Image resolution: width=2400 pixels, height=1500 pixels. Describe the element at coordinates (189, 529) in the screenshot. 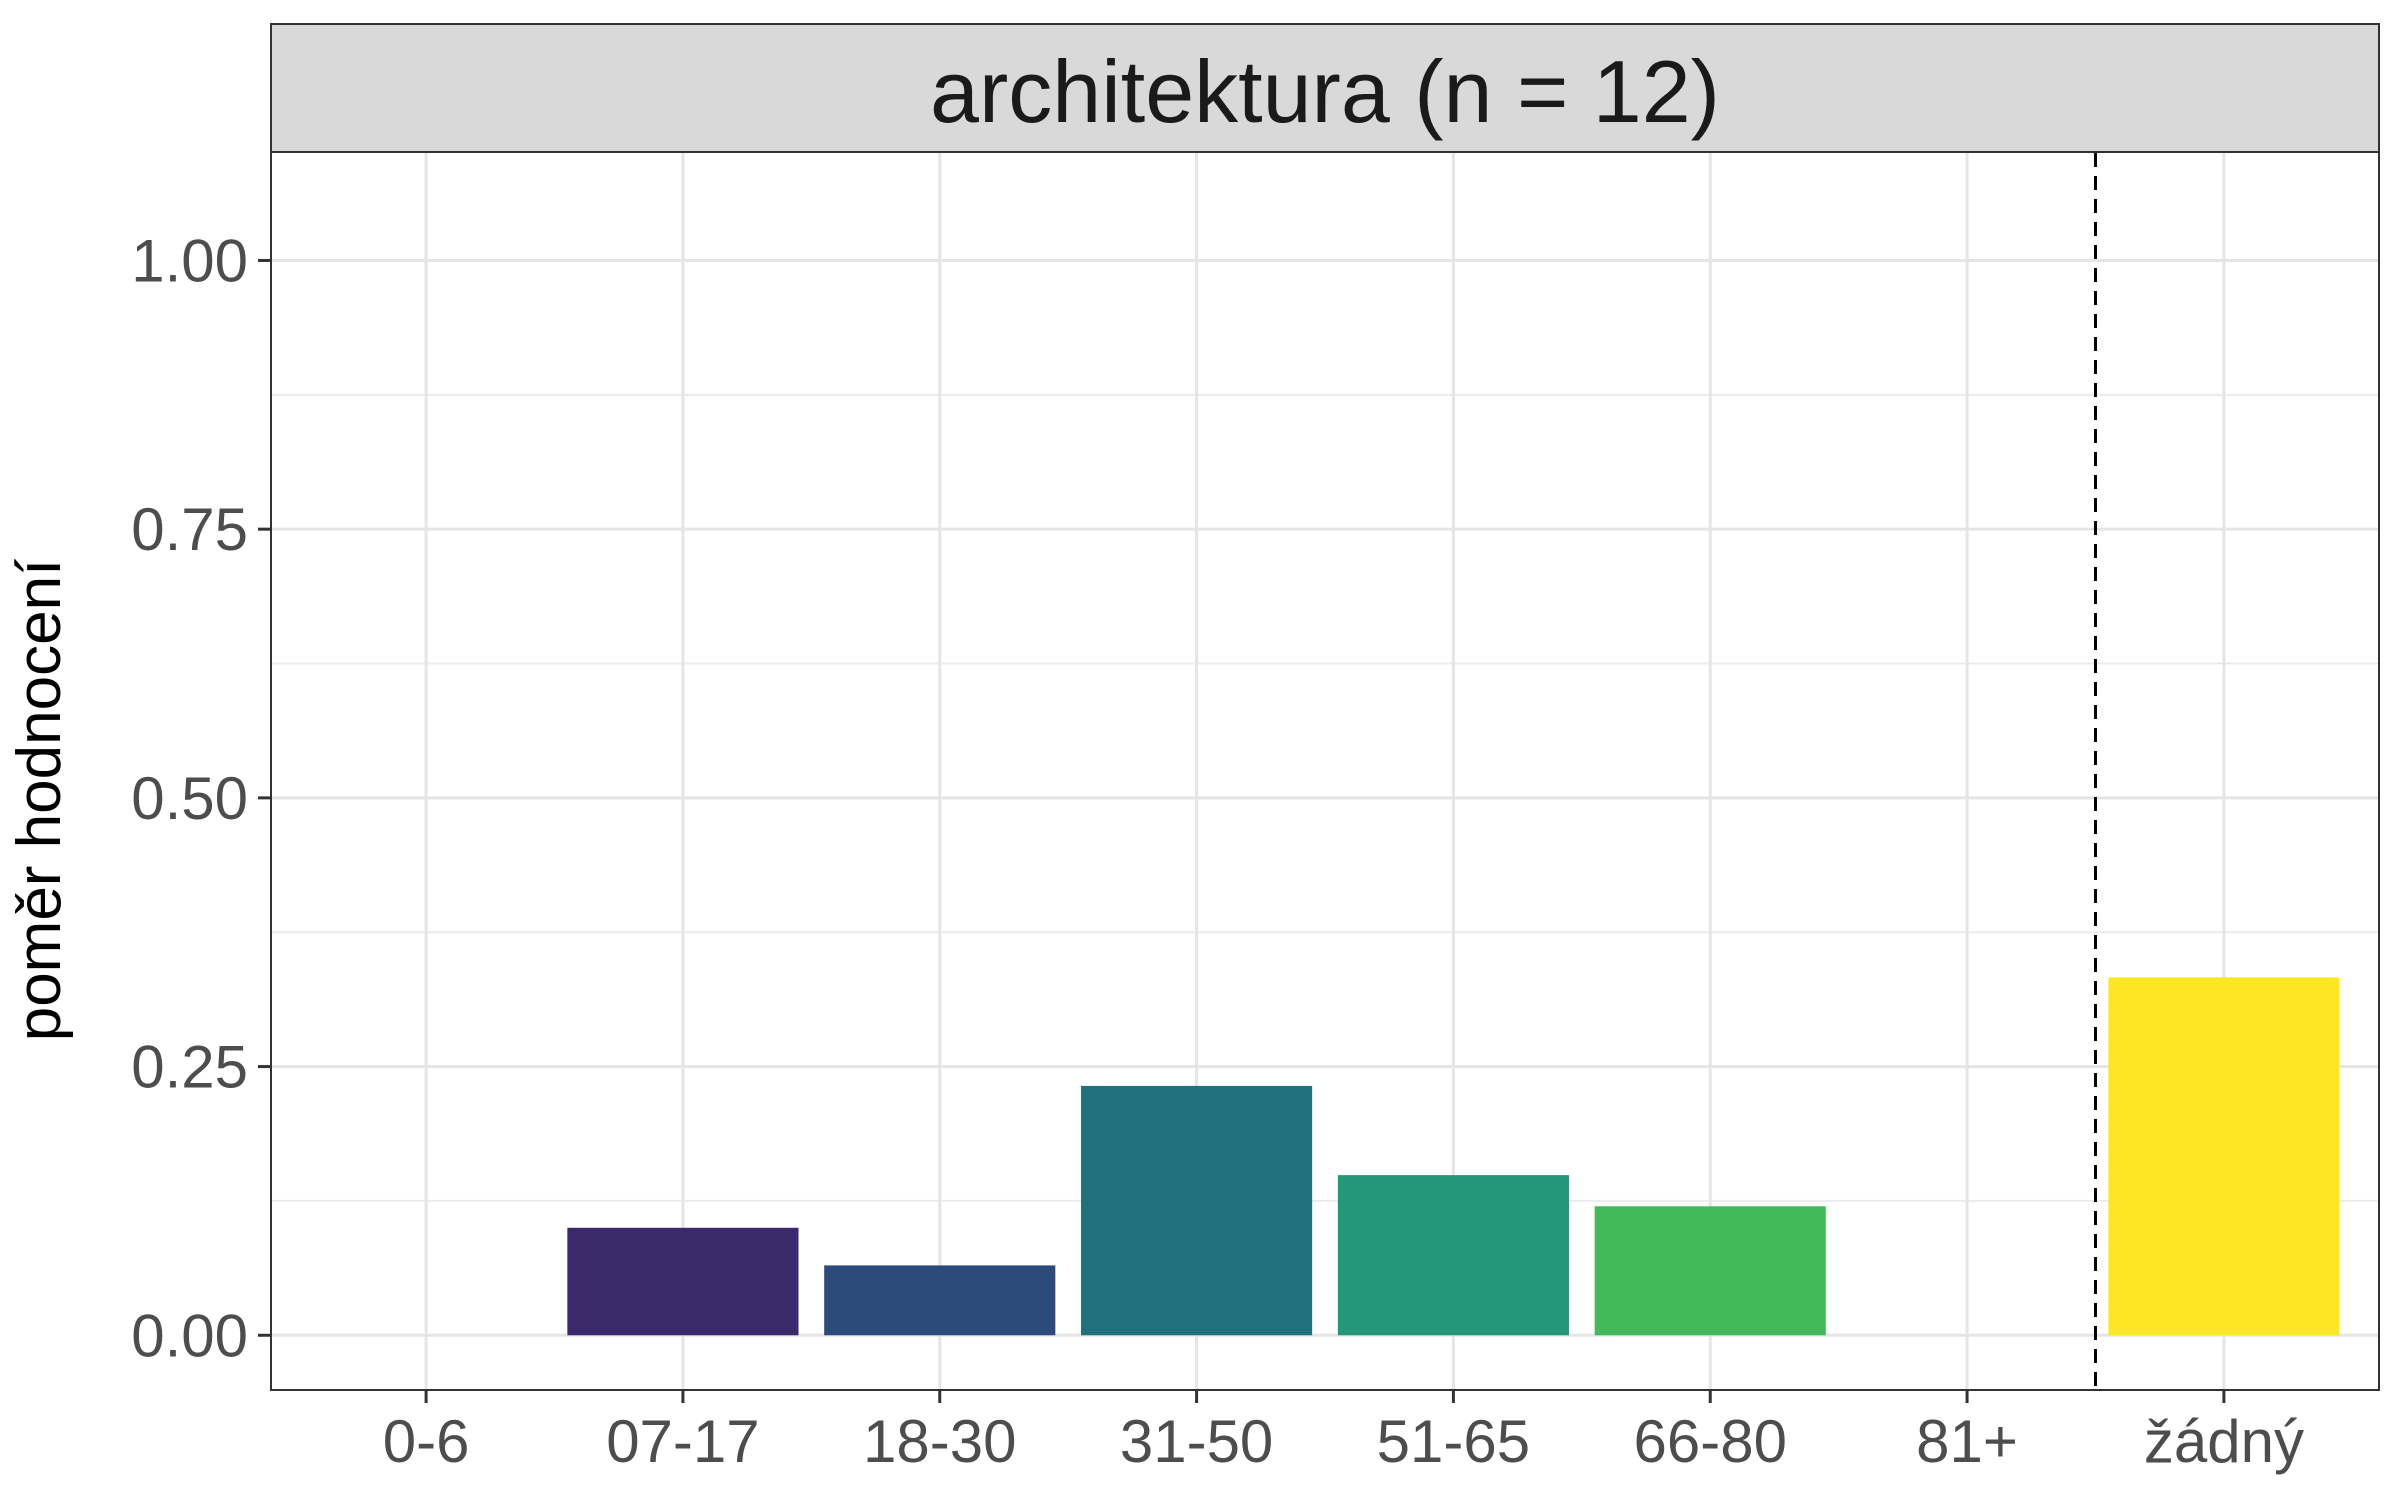

I see `y-tick-label: 0.75` at that location.